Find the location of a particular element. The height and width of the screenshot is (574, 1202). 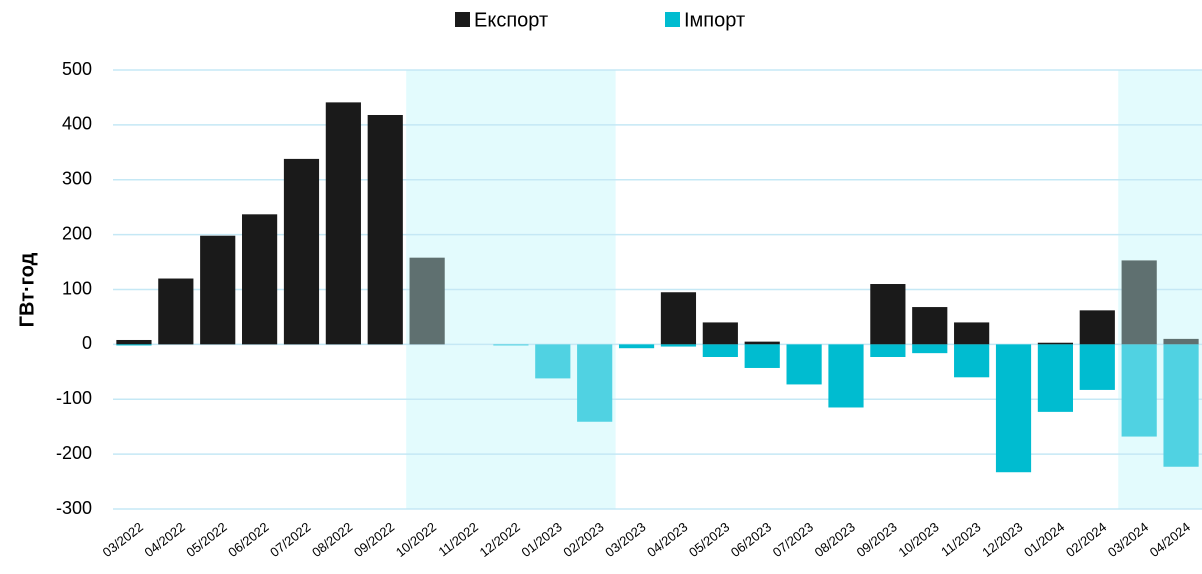

x-tick-label: 04/2024 is located at coordinates (1170, 539).